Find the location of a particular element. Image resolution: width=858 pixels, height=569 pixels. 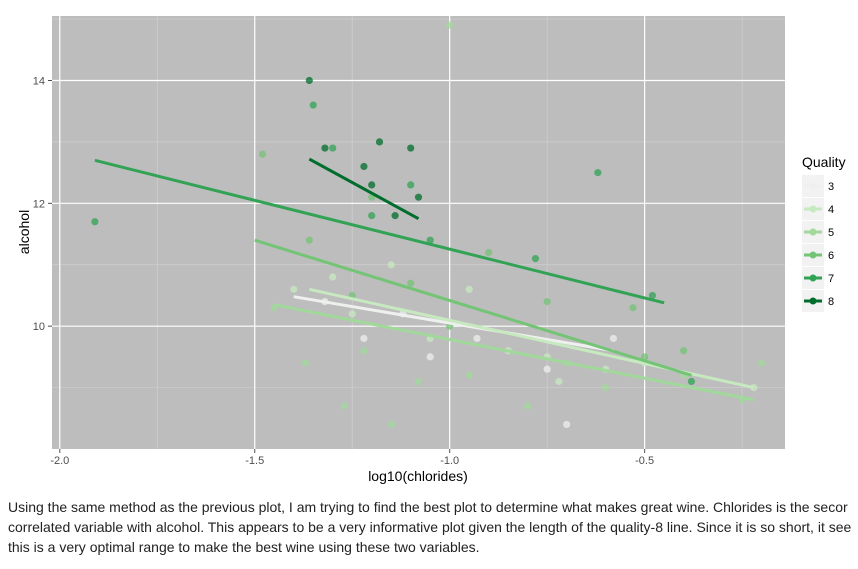

y-tick-label: 10 is located at coordinates (39, 327).